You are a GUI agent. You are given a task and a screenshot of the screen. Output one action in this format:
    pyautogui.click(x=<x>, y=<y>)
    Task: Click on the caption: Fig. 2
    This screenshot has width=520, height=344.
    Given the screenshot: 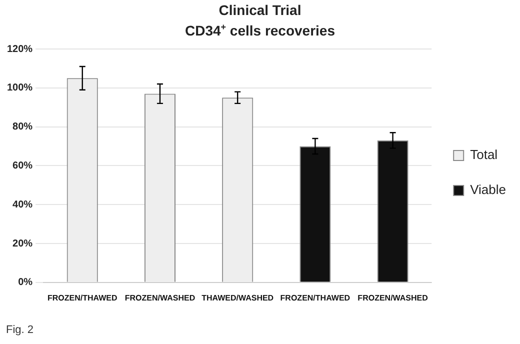 What is the action you would take?
    pyautogui.click(x=20, y=330)
    